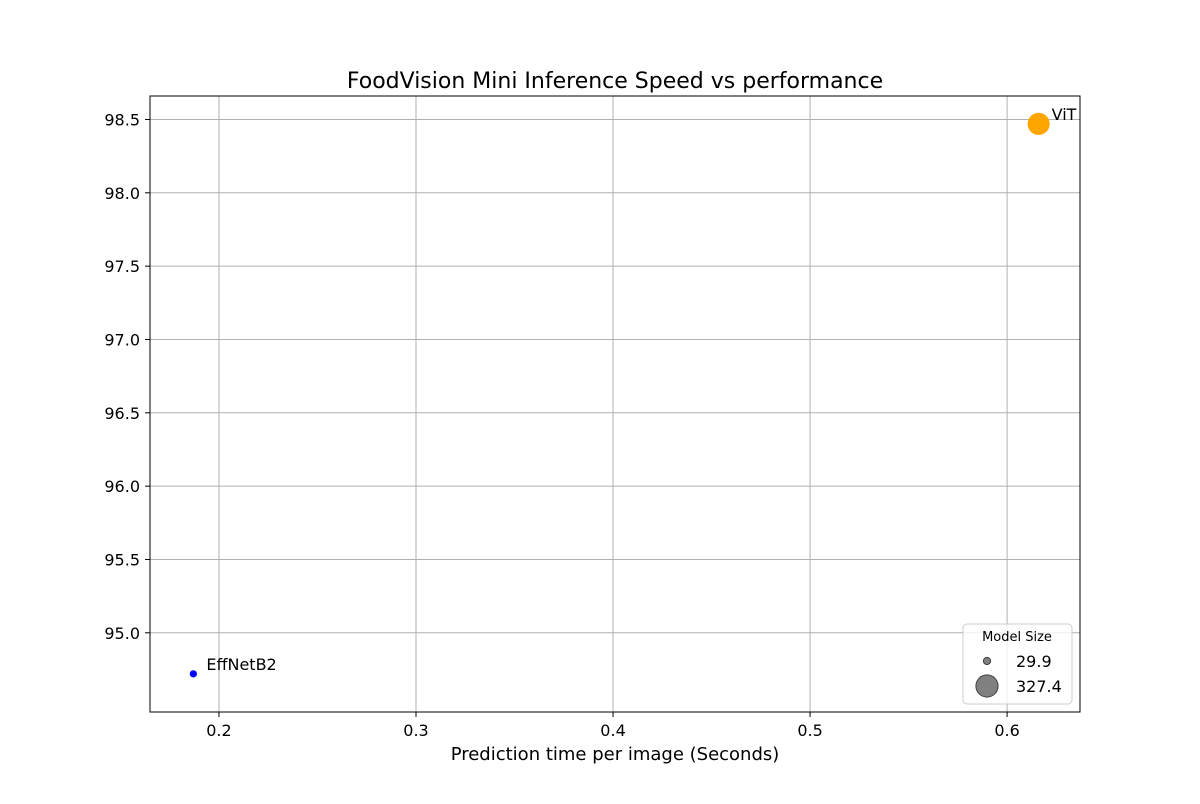 The height and width of the screenshot is (804, 1200). What do you see at coordinates (1039, 686) in the screenshot?
I see `legend-label: 327.4` at bounding box center [1039, 686].